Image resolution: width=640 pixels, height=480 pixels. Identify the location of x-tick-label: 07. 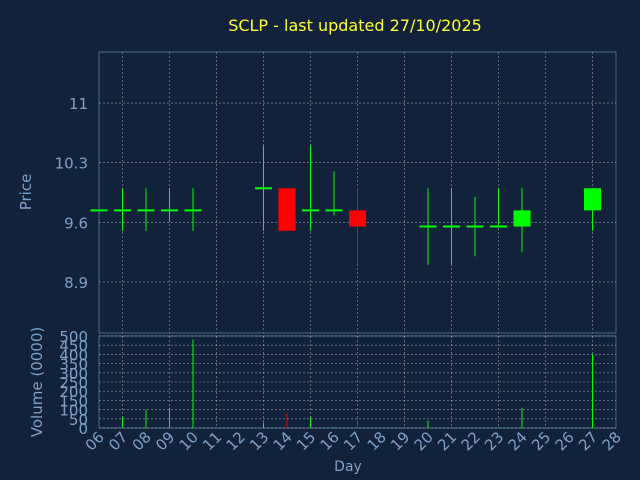
(118, 441).